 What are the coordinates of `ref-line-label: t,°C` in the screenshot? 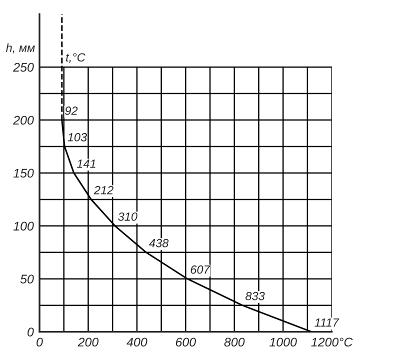 It's located at (76, 58).